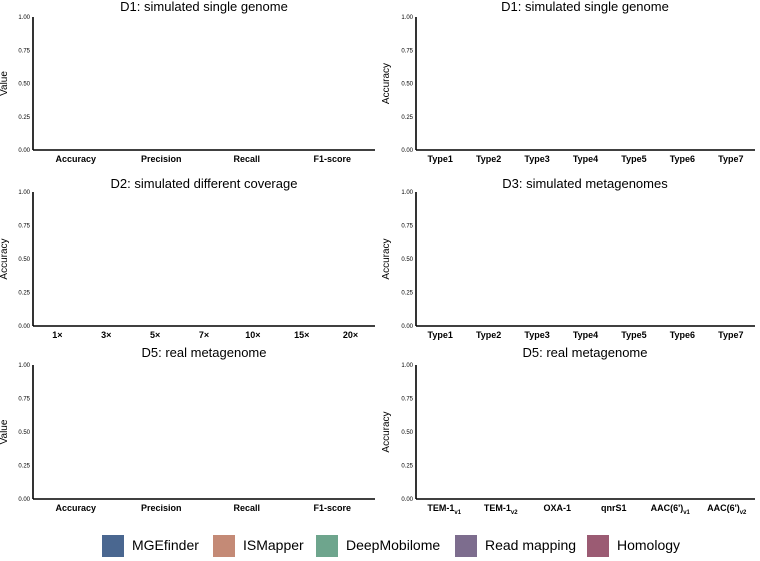 This screenshot has height=561, width=760. Describe the element at coordinates (113, 546) in the screenshot. I see `legend-swatch-mgefinder` at that location.